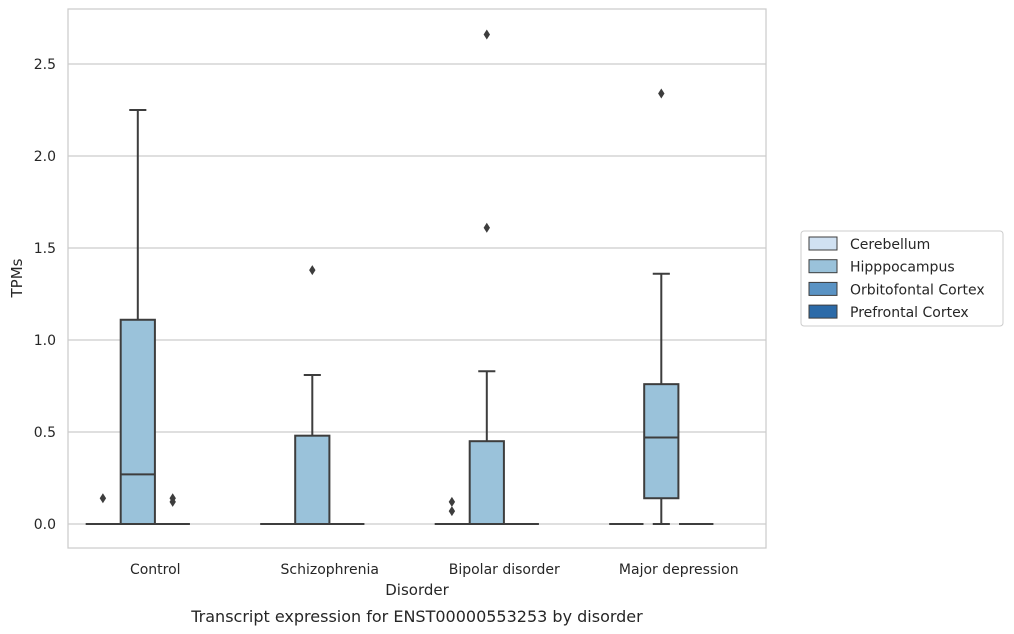  What do you see at coordinates (45, 157) in the screenshot?
I see `y-tick-label: 2.0` at bounding box center [45, 157].